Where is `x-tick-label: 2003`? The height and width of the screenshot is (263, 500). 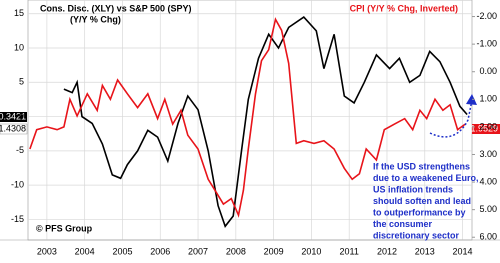
x-tick-label: 2003 is located at coordinates (47, 251).